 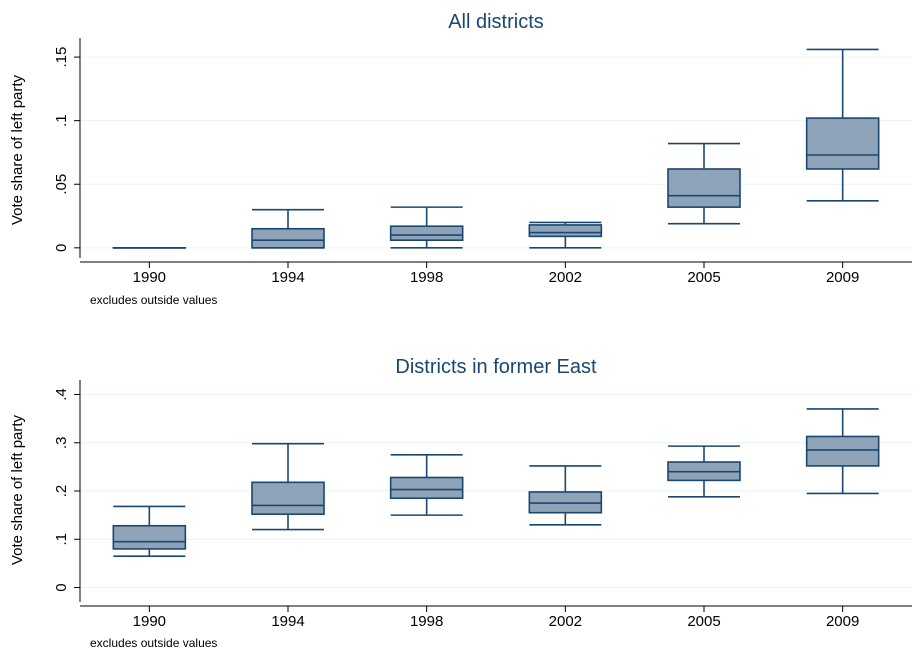 I want to click on box-1990, so click(x=149, y=531).